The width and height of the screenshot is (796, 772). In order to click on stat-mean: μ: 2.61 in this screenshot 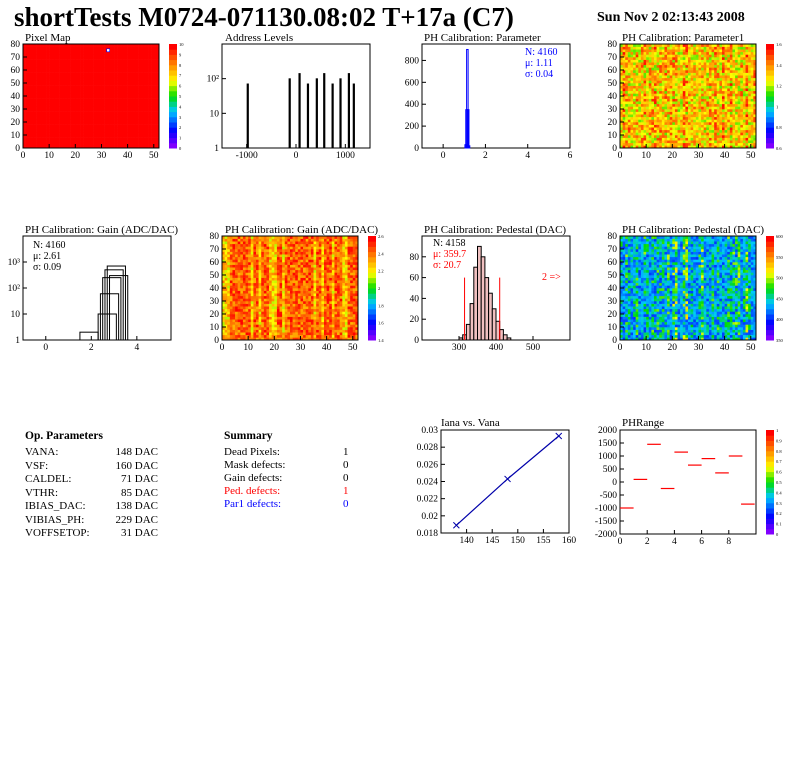, I will do `click(47, 256)`.